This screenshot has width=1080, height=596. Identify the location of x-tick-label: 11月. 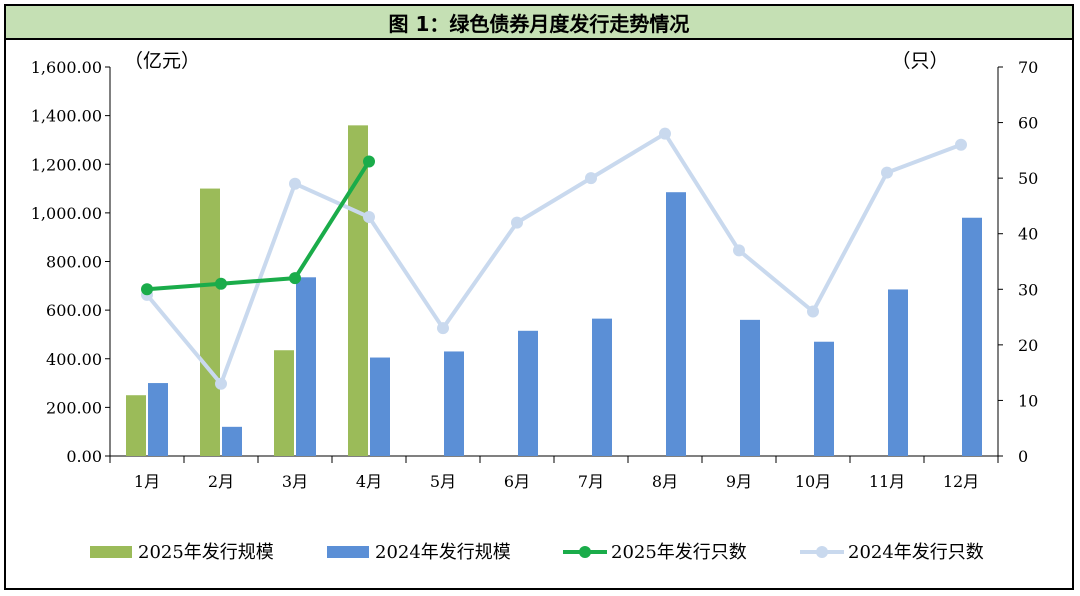
(887, 481).